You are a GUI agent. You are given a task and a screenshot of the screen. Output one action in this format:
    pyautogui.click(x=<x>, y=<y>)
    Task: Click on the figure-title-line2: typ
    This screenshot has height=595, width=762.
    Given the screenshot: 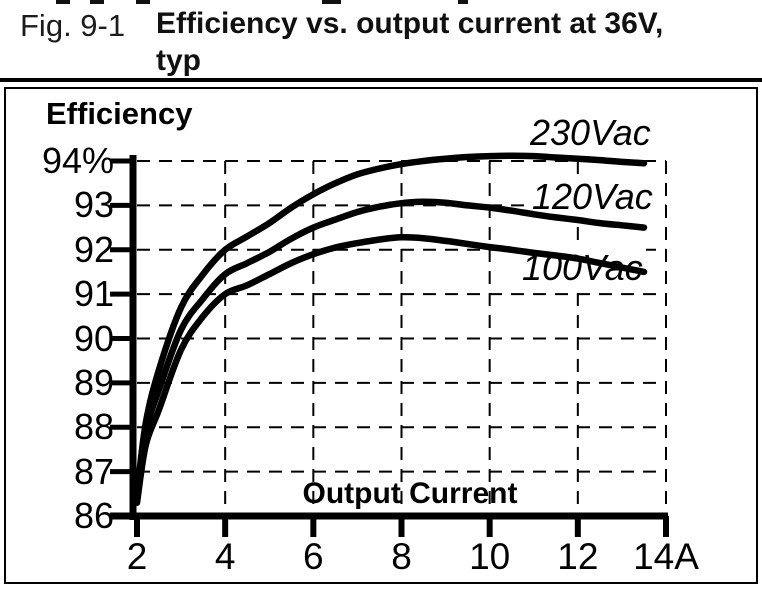 What is the action you would take?
    pyautogui.click(x=178, y=60)
    